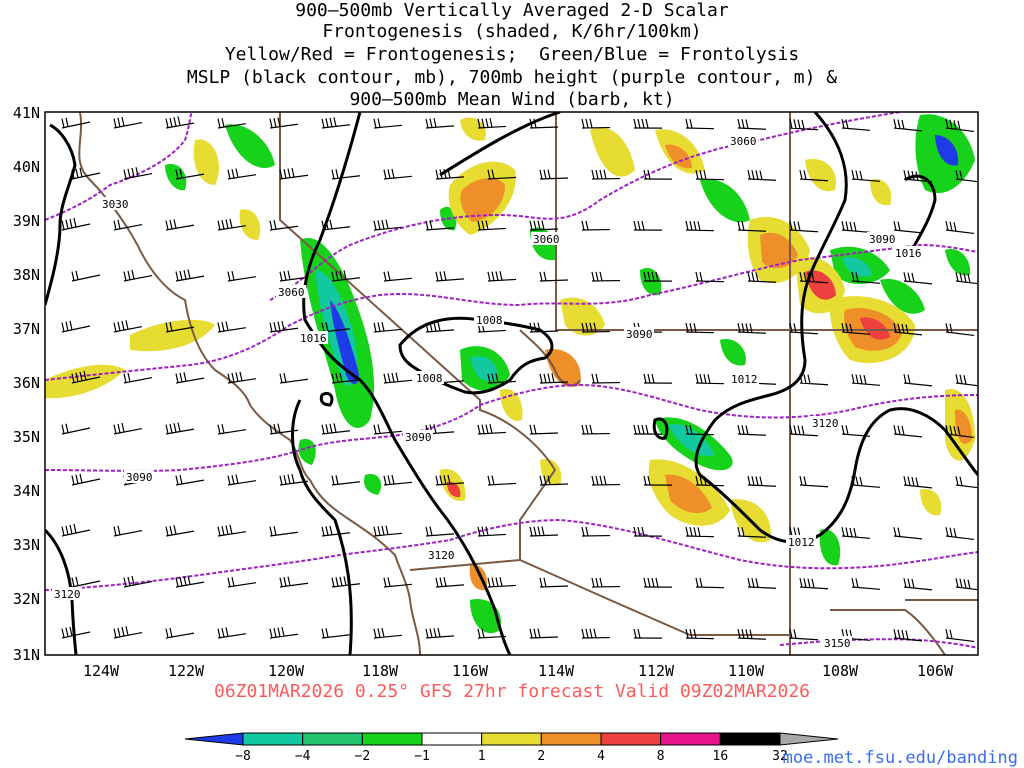 The height and width of the screenshot is (768, 1024). What do you see at coordinates (380, 671) in the screenshot?
I see `lon-label: 118W` at bounding box center [380, 671].